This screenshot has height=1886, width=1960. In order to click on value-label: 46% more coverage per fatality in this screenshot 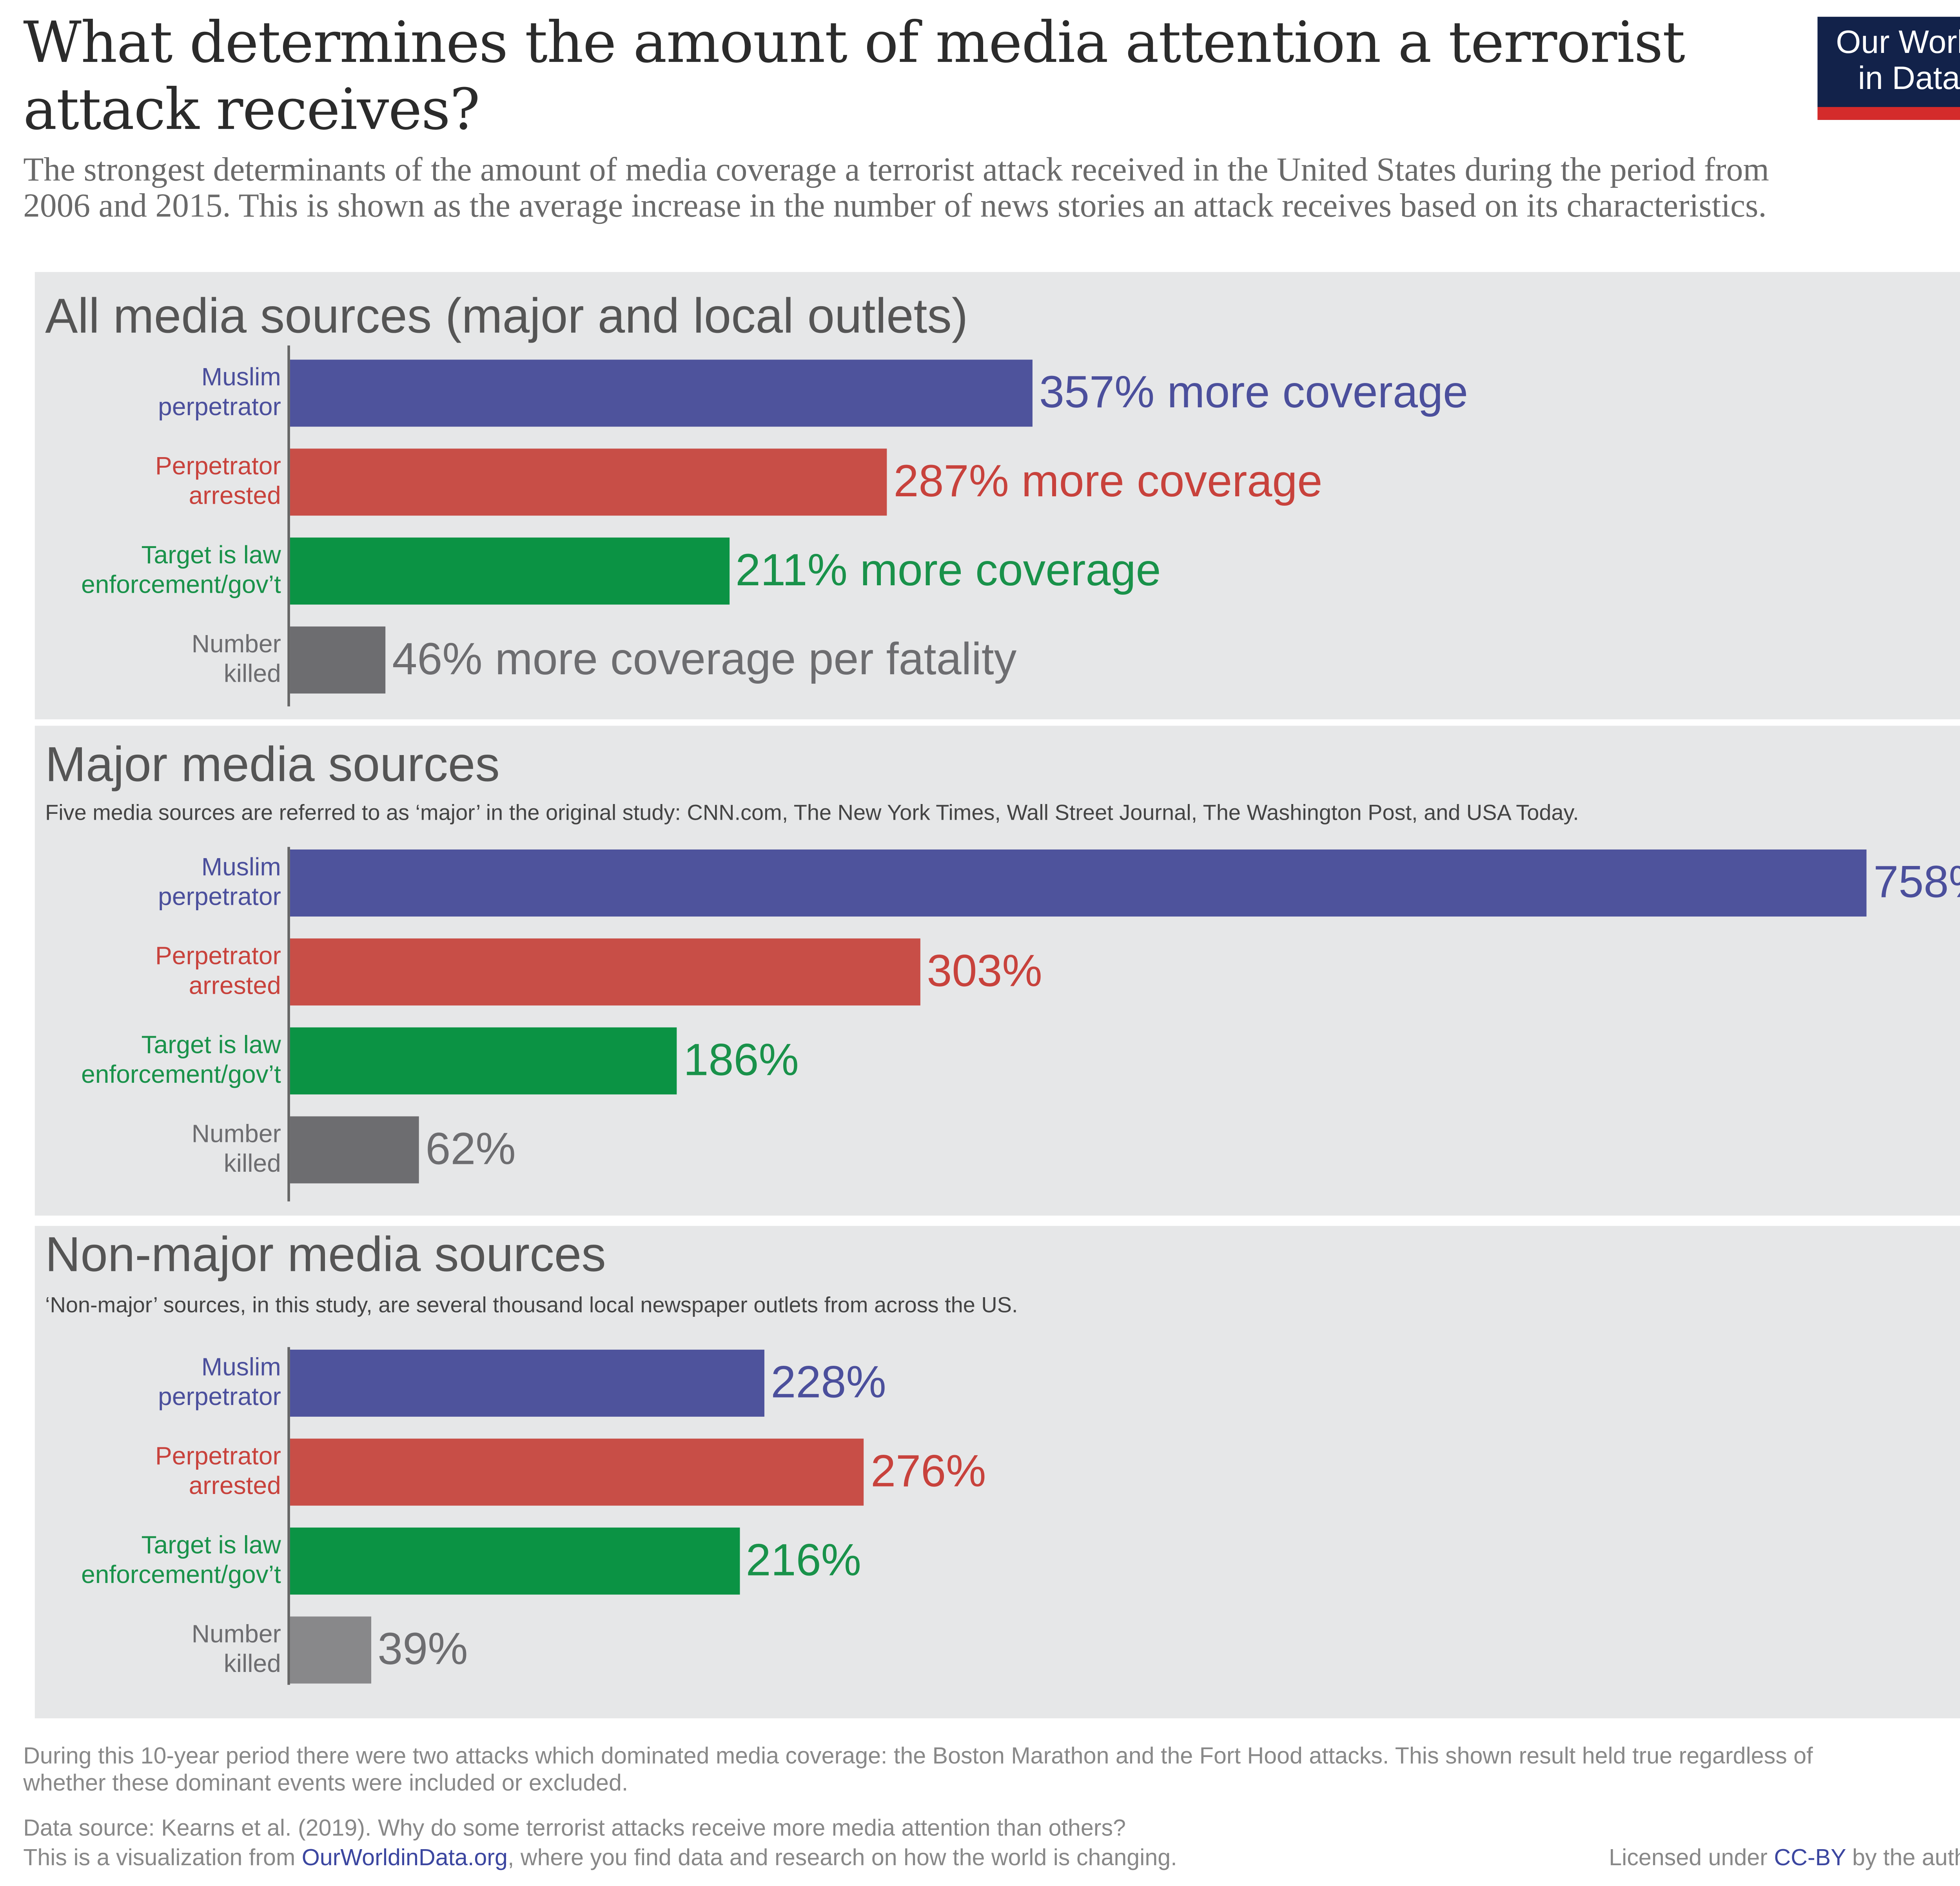, I will do `click(704, 660)`.